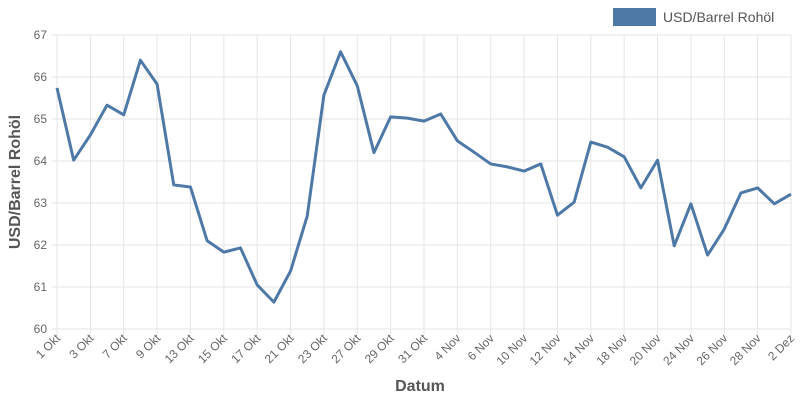  I want to click on x-tick-label: 6 Nov, so click(481, 347).